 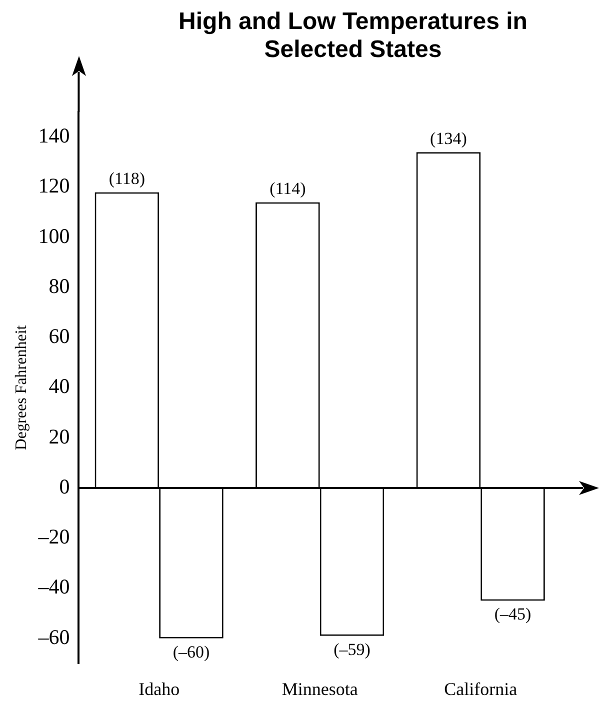 I want to click on x-tick-label: Idaho, so click(x=159, y=688).